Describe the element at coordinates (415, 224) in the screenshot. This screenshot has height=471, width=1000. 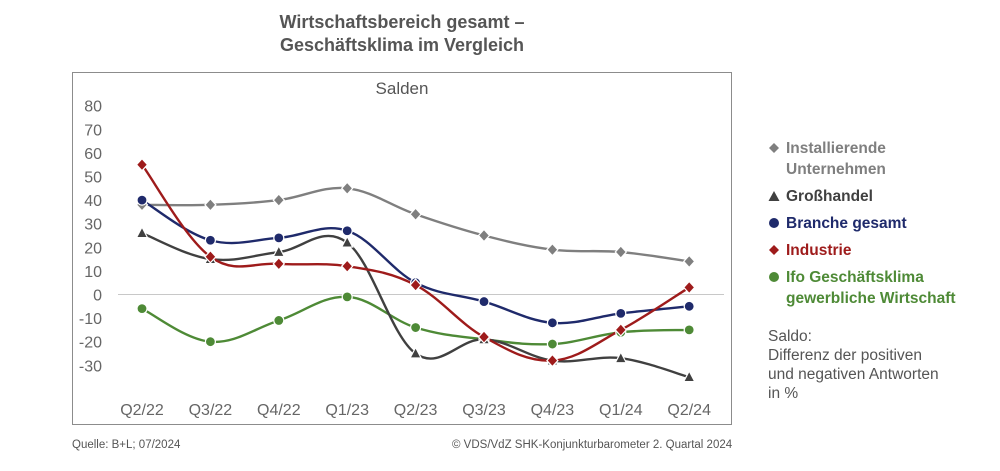
I see `series-line` at that location.